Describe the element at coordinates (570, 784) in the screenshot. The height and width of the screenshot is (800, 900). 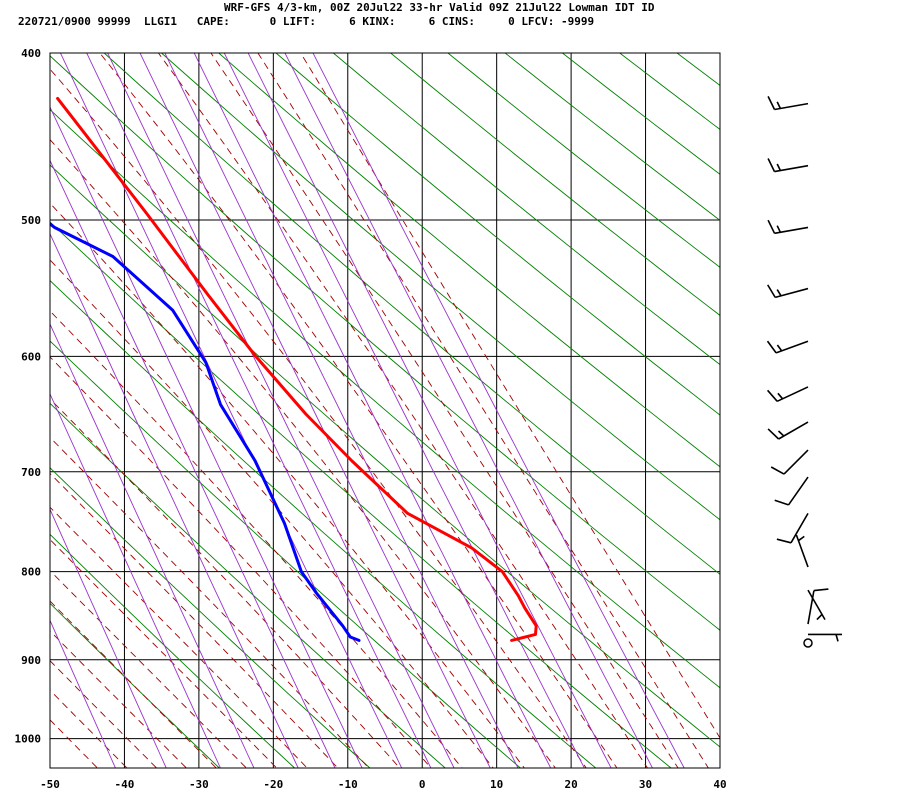
I see `x-tick-label: 20` at that location.